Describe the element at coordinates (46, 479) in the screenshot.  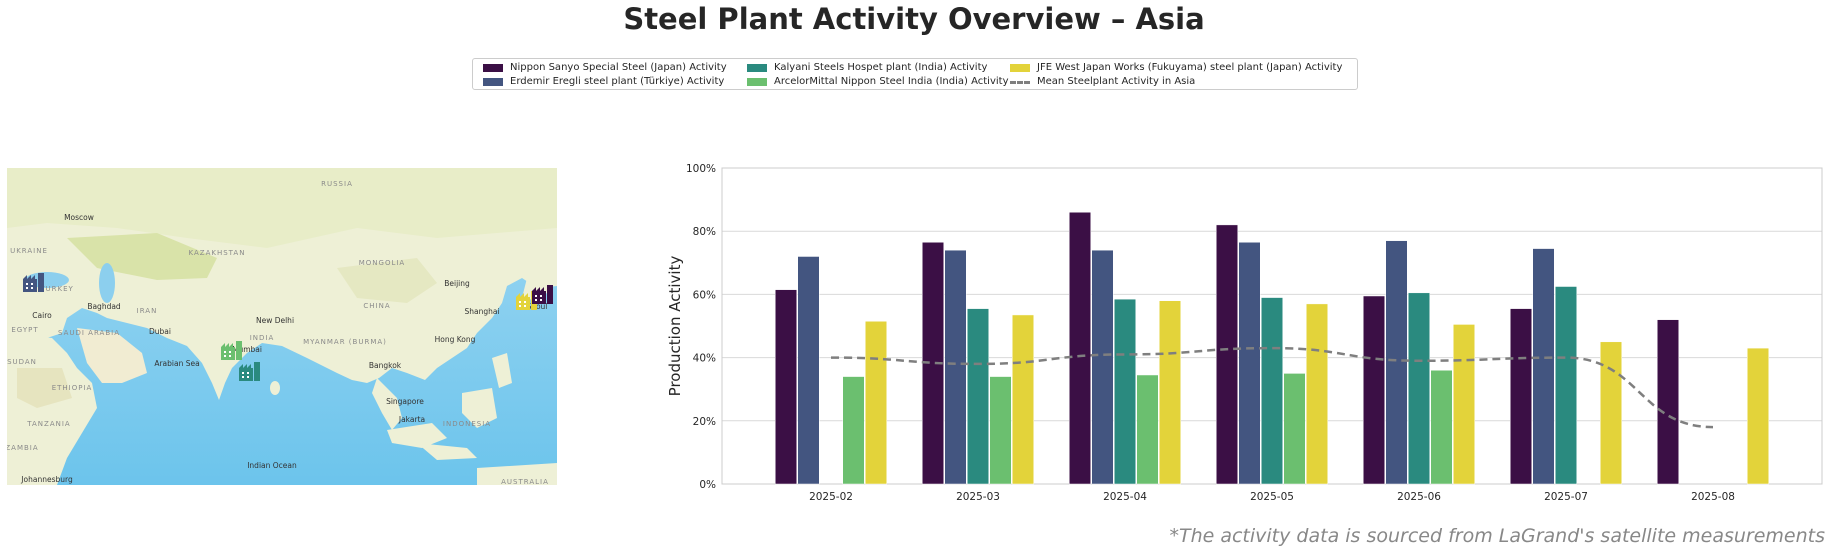
I see `map-label: Johannesburg` at that location.